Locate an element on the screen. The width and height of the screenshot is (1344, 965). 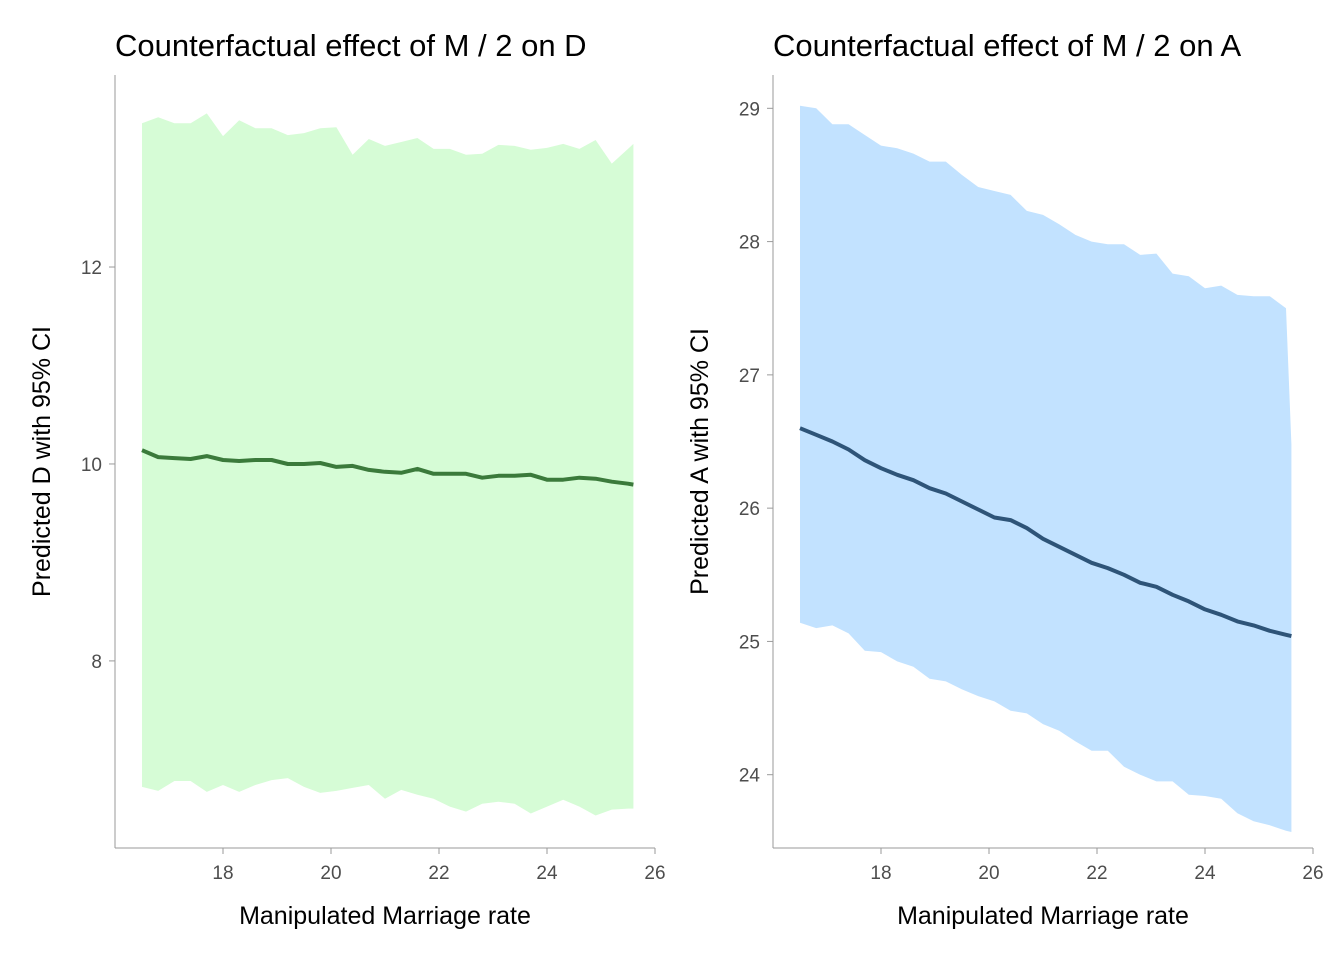
y-axis-title: Predicted A with 95% CI is located at coordinates (700, 461).